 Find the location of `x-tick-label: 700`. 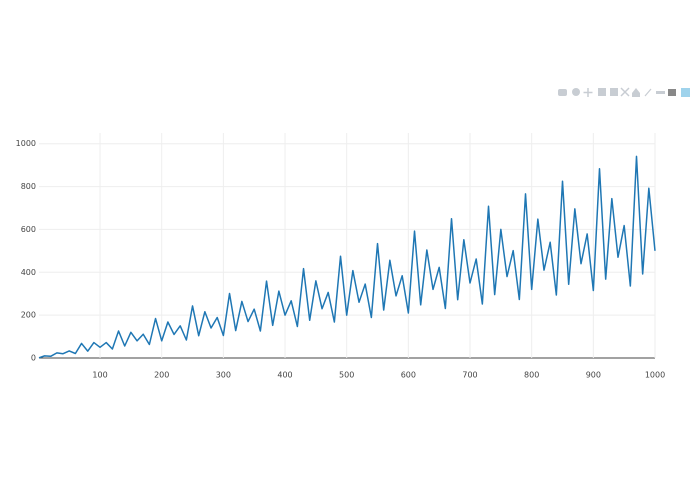

x-tick-label: 700 is located at coordinates (469, 375).